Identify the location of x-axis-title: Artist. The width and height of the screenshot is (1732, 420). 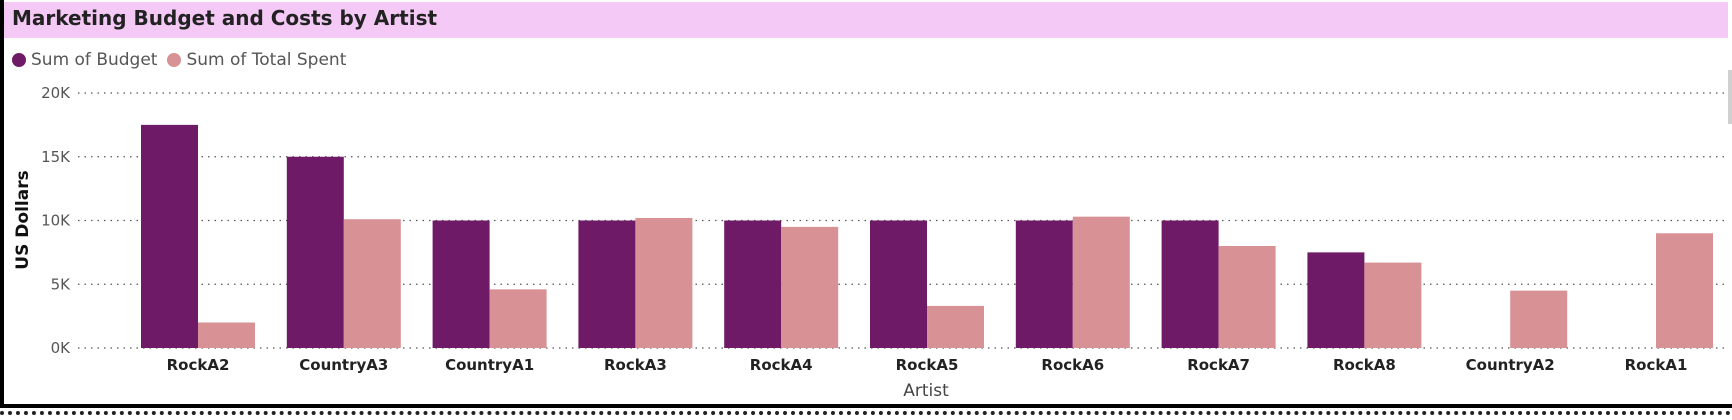
(926, 391).